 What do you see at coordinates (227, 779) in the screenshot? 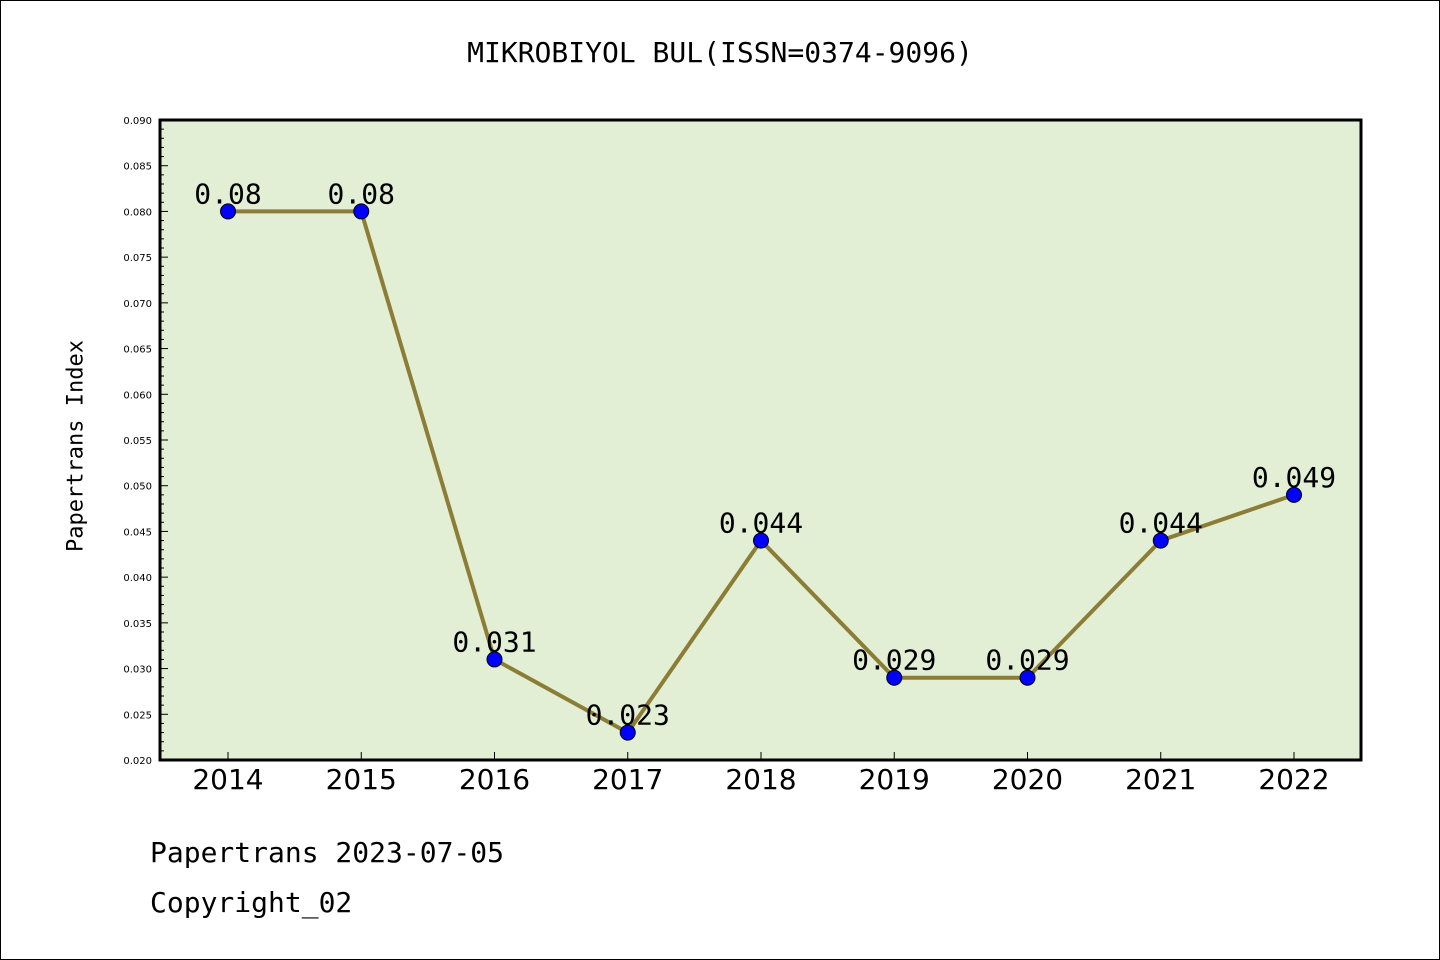
I see `x-tick-label: 2014` at bounding box center [227, 779].